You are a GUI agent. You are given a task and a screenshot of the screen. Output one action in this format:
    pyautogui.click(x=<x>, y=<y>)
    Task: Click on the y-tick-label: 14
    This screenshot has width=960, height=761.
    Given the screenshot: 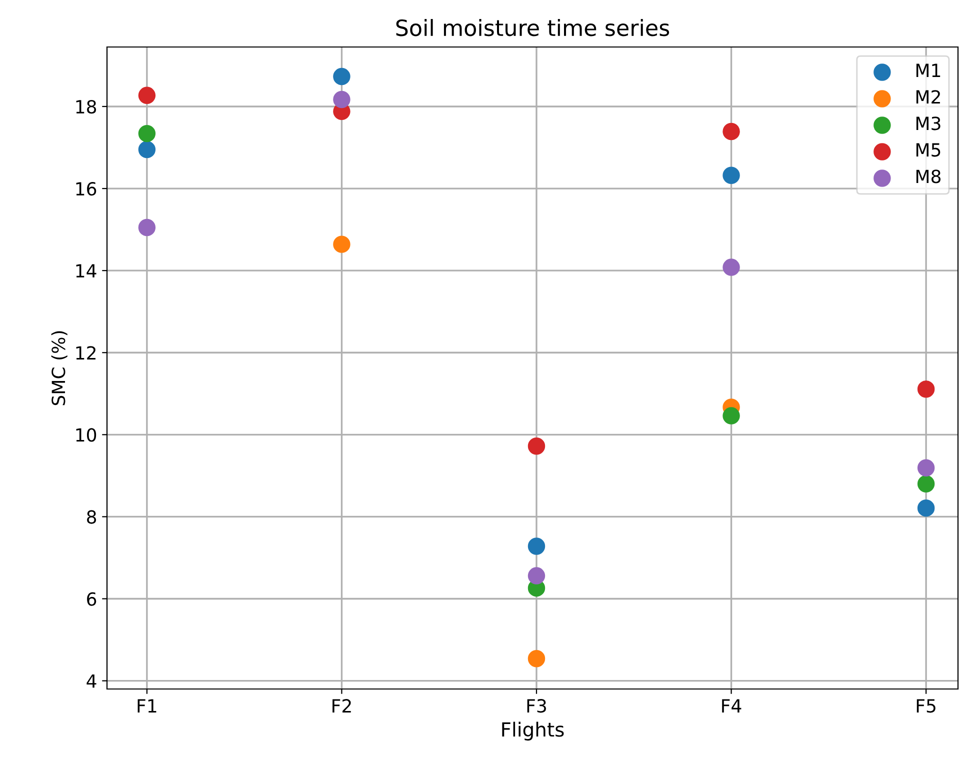 What is the action you would take?
    pyautogui.click(x=86, y=271)
    